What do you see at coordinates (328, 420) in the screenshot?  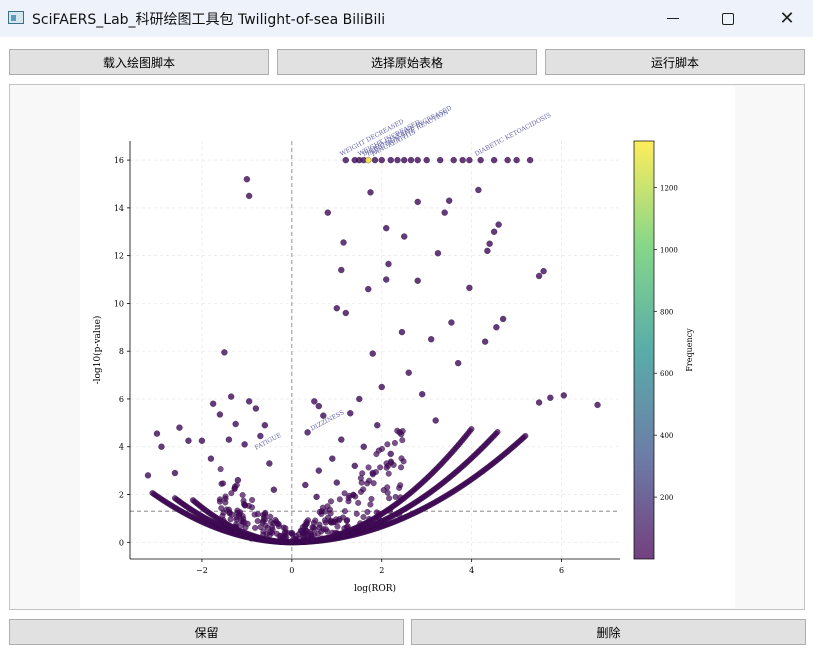 I see `point-annotation: DIZZINESS` at bounding box center [328, 420].